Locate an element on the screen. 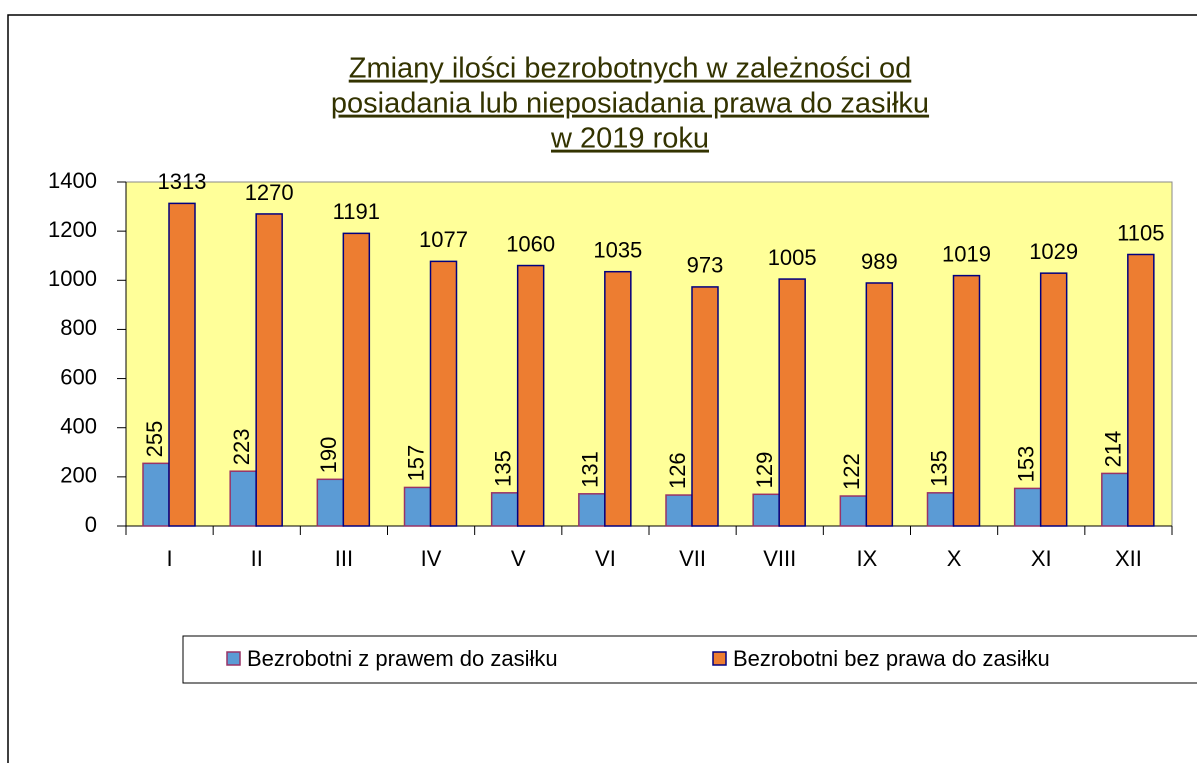 This screenshot has height=763, width=1197. data-label: 214 is located at coordinates (1113, 449).